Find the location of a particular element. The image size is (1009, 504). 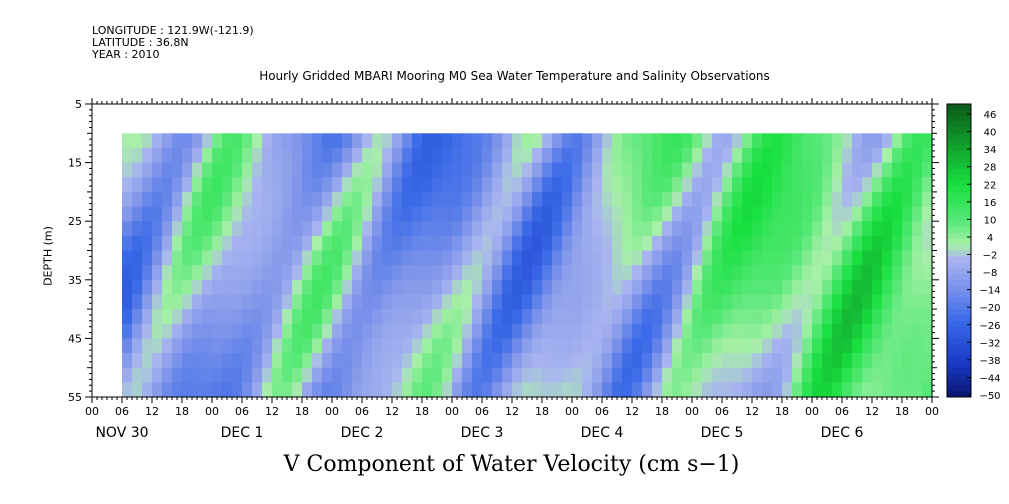

day-label: DEC 6 is located at coordinates (842, 433).